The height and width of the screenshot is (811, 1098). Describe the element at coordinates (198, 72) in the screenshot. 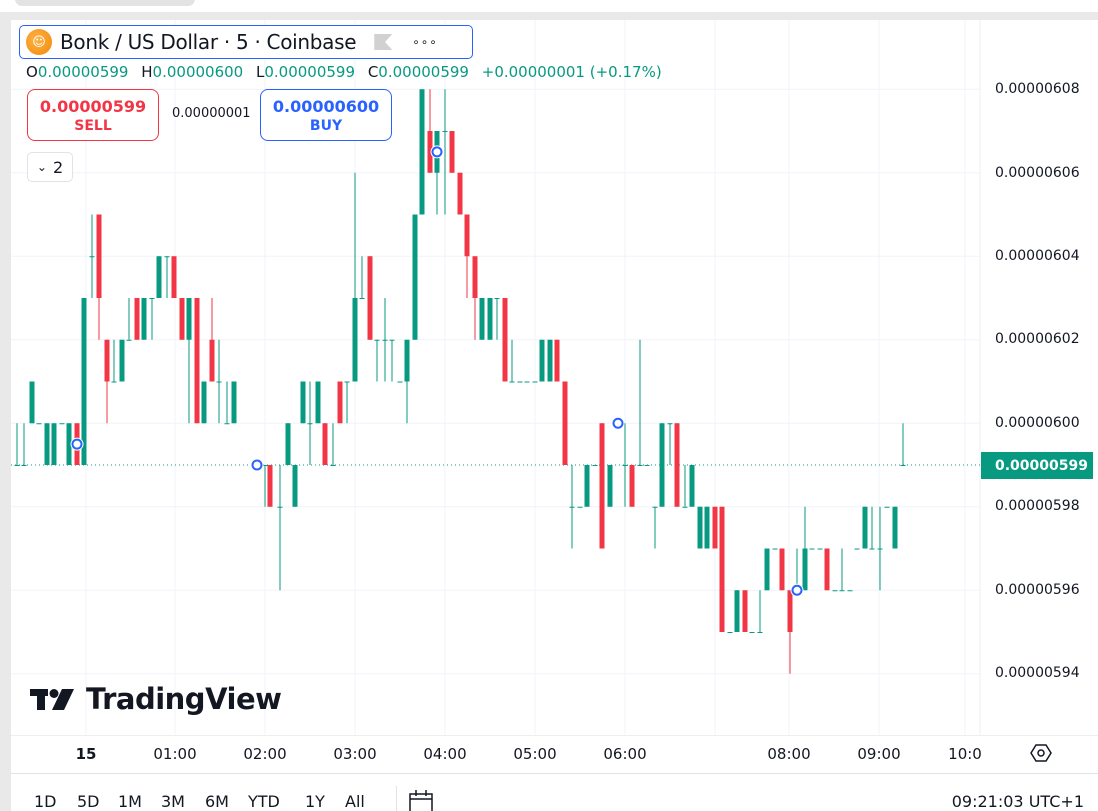

I see `high-value: 0.00000600` at that location.